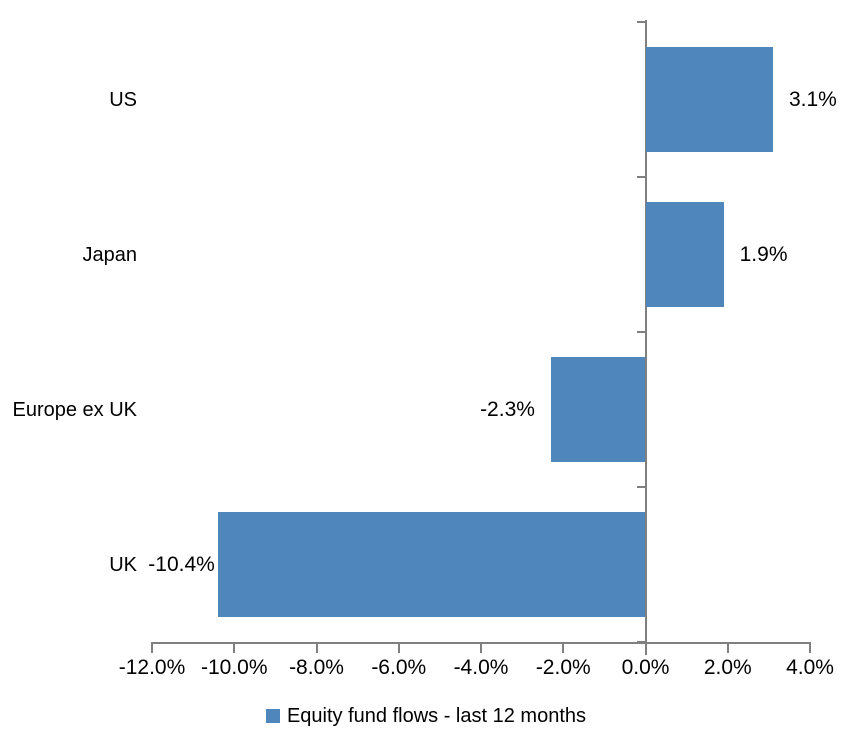 This screenshot has height=747, width=852. I want to click on legend-marker-icon, so click(272, 716).